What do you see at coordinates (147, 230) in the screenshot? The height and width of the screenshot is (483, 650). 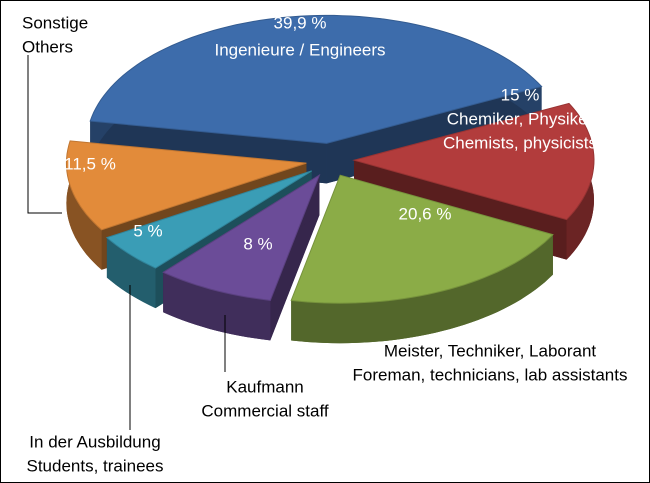 I see `value-label: 5 %` at bounding box center [147, 230].